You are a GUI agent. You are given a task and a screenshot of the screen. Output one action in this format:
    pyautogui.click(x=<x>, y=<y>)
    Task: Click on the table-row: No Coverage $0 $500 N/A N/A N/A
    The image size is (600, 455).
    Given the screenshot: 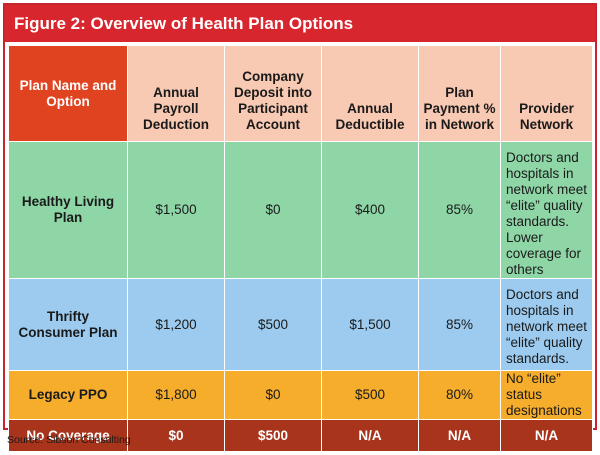 What is the action you would take?
    pyautogui.click(x=300, y=435)
    